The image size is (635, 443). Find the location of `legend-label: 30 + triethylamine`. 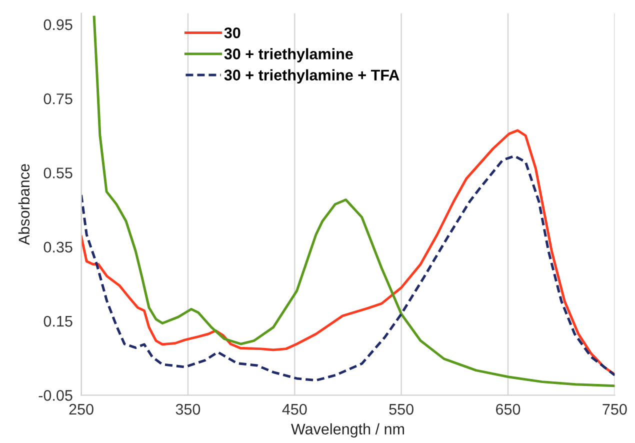

legend-label: 30 + triethylamine is located at coordinates (288, 55).